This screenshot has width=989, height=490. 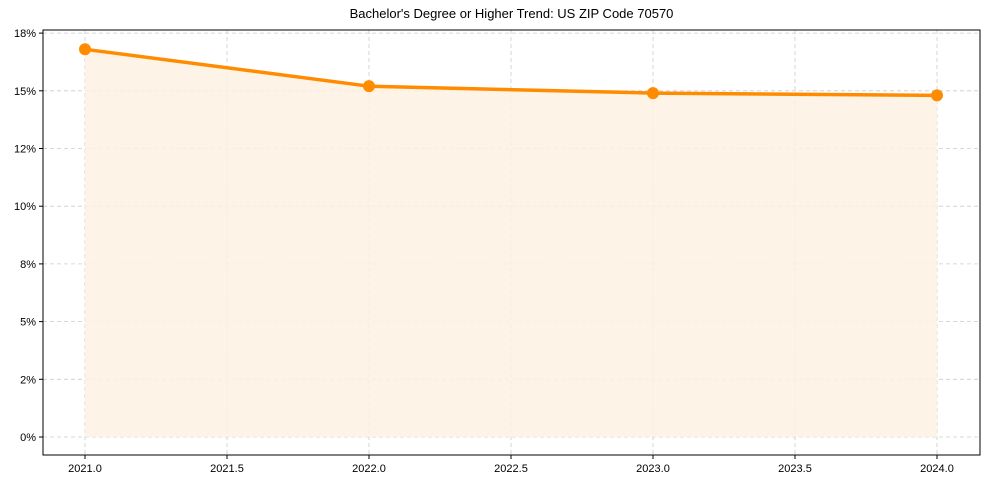 What do you see at coordinates (85, 469) in the screenshot?
I see `x-tick-label: 2021.0` at bounding box center [85, 469].